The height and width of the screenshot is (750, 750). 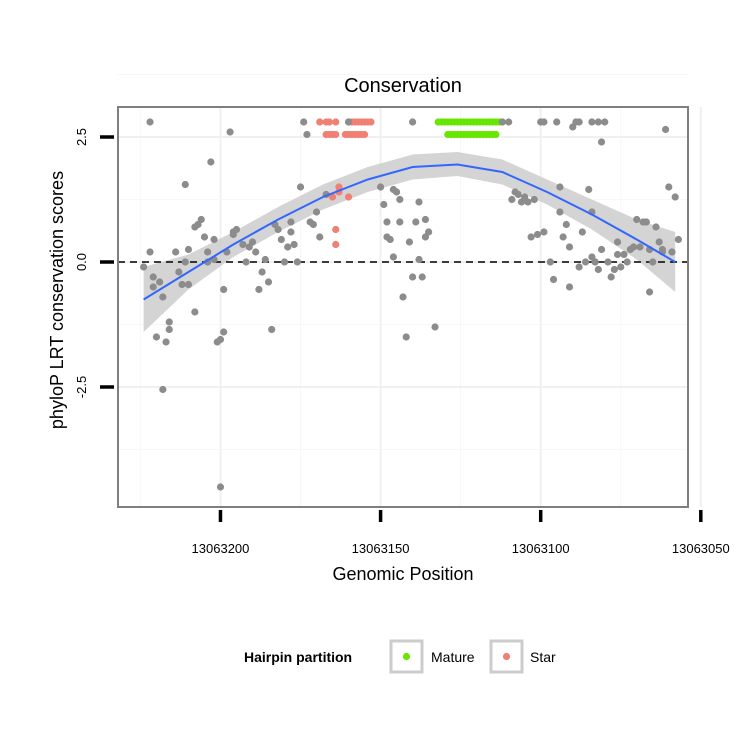 I want to click on x-axis: 13063200 13063150 13063100 13063050, so click(x=461, y=533).